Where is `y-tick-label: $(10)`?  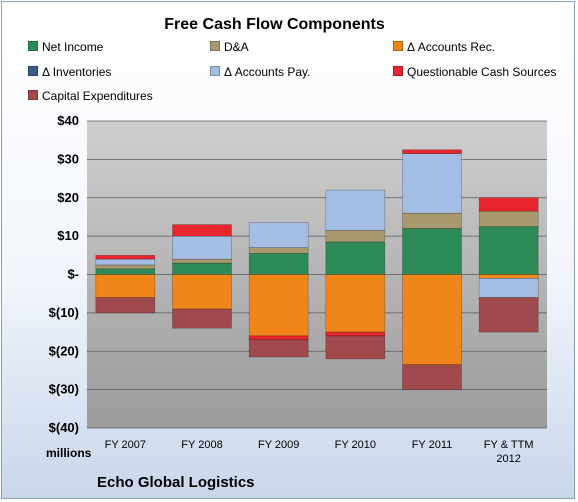
y-tick-label: $(10) is located at coordinates (64, 312).